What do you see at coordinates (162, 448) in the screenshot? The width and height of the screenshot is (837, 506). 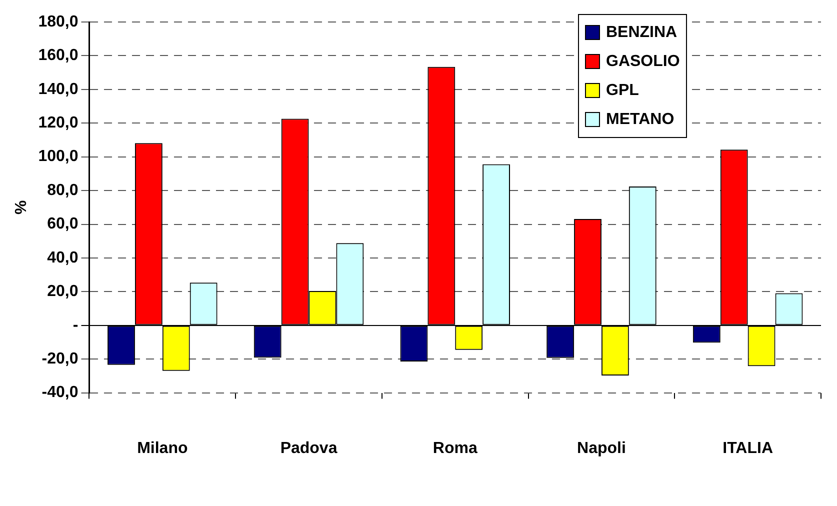 I see `x-tick-label: Milano` at bounding box center [162, 448].